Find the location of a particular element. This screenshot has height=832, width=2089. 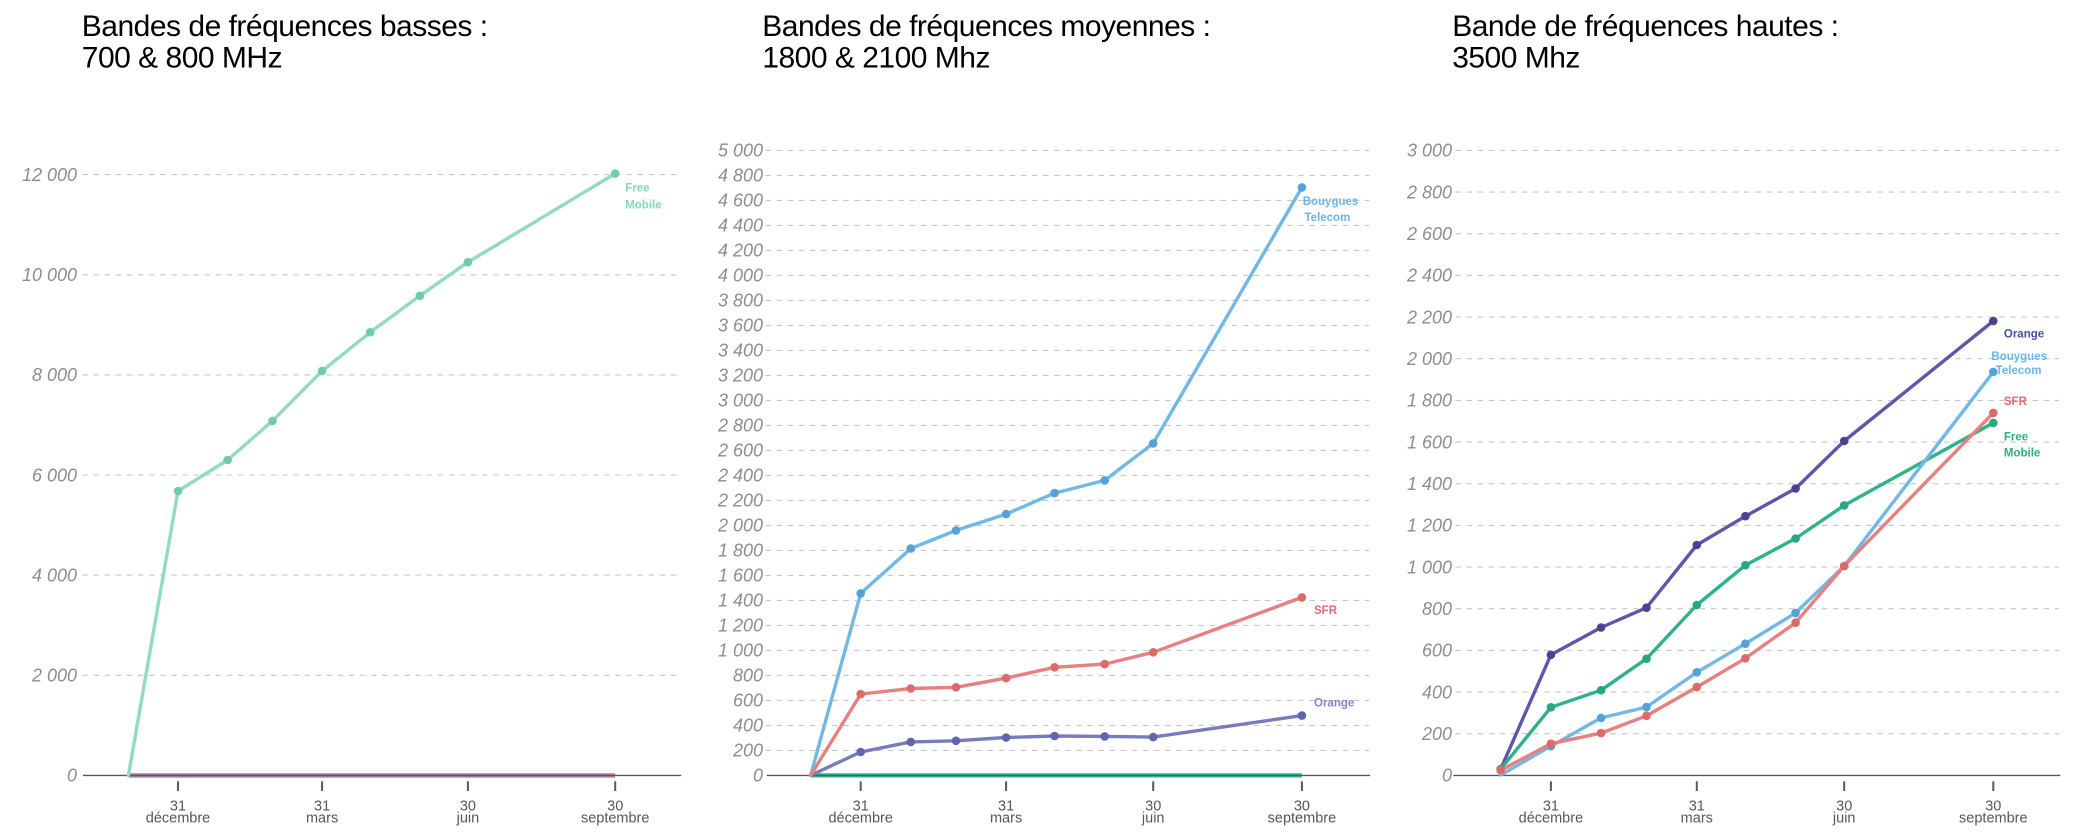

svg-text: 3 800 is located at coordinates (740, 301).